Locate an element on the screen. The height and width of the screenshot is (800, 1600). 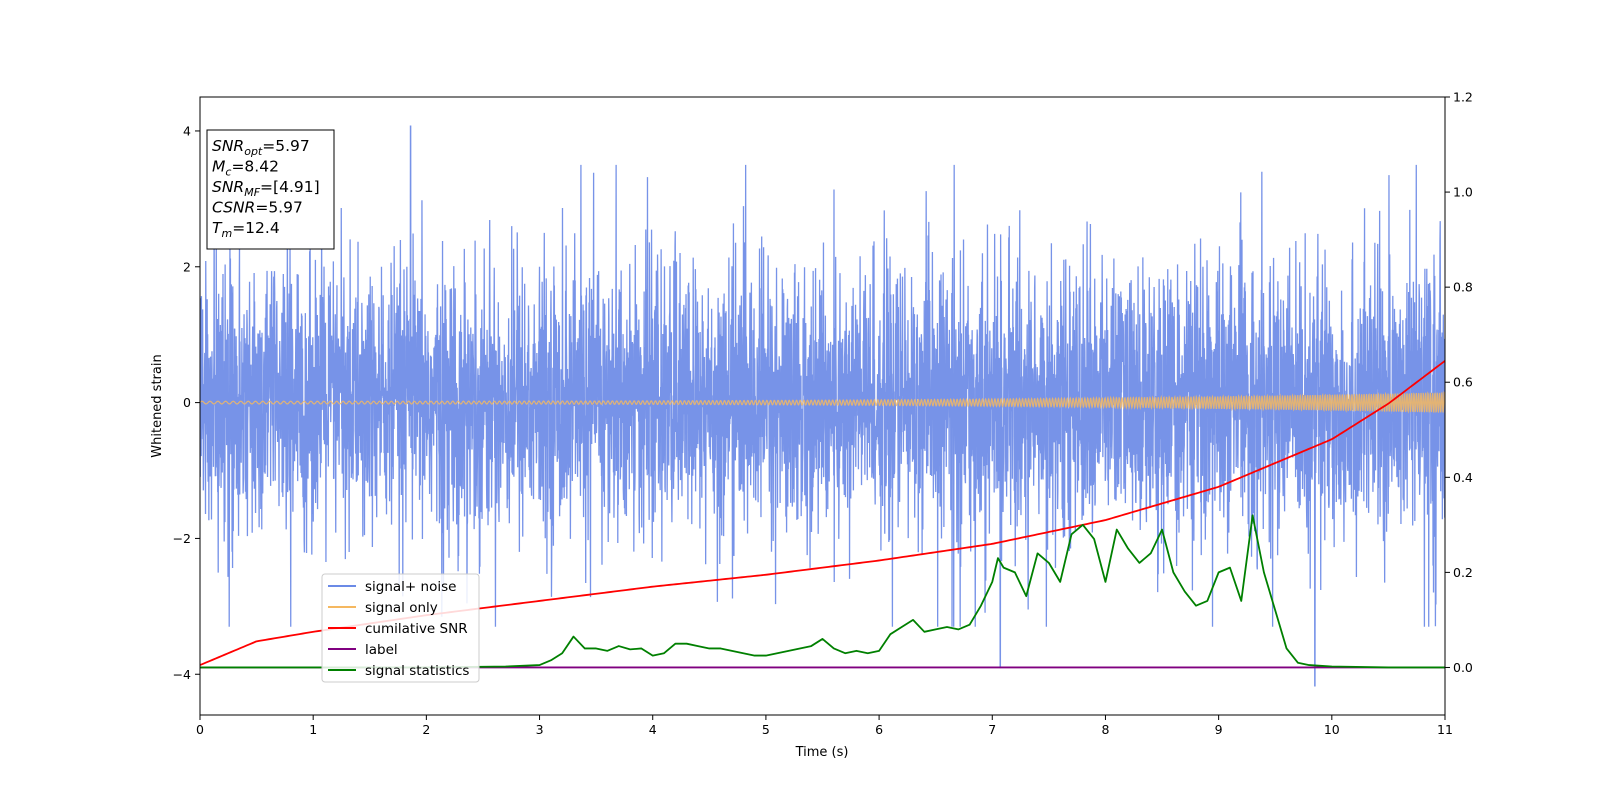
y-right-tick-label: 1.2 is located at coordinates (1463, 97).